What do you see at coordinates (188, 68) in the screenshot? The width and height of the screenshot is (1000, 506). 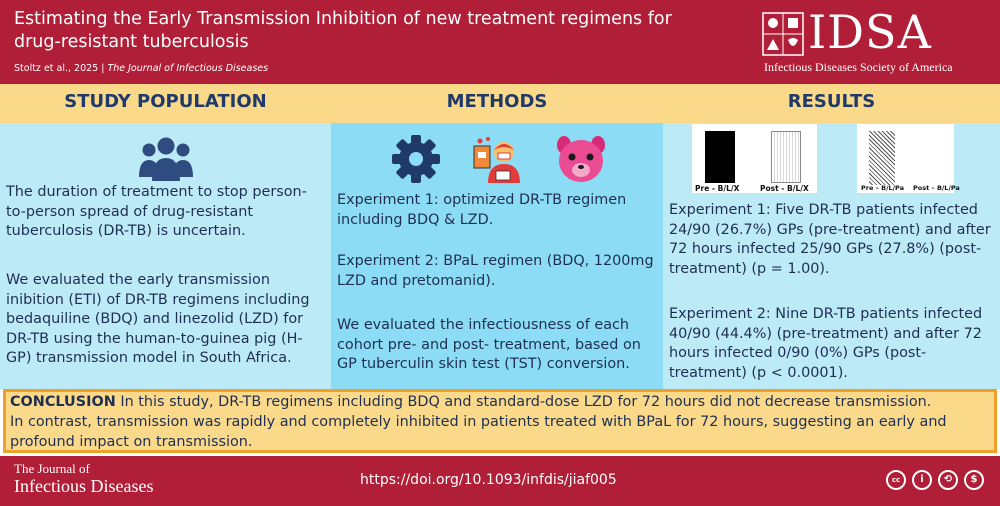 I see `citation-journal: The Journal of Infectious Diseases` at bounding box center [188, 68].